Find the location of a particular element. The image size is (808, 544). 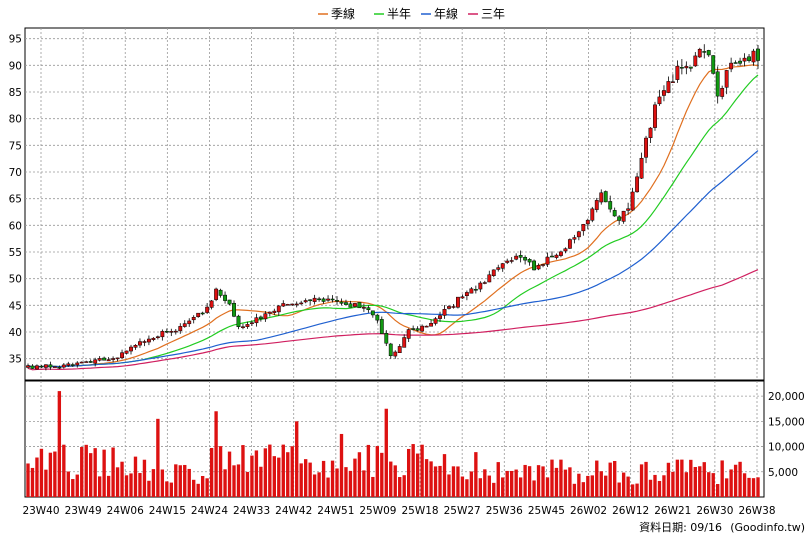

x-tick-label: 25W27 is located at coordinates (462, 511).